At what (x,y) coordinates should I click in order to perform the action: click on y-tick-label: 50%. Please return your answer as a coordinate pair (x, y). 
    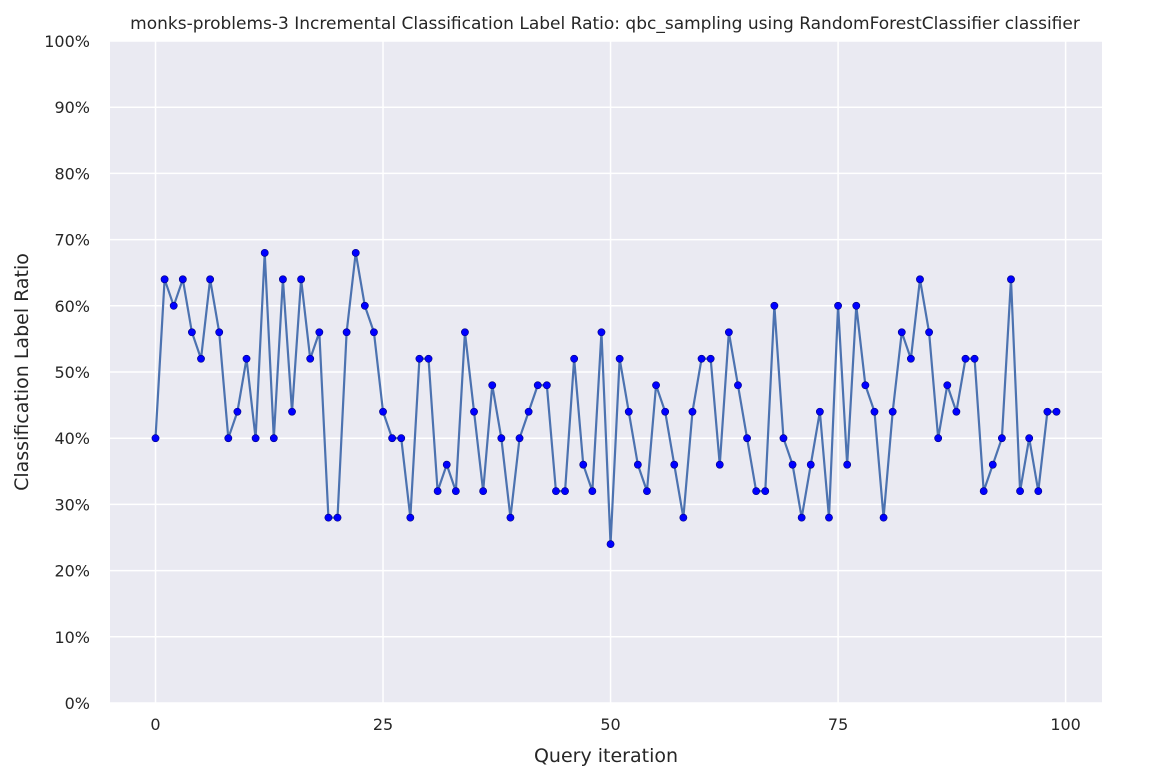
    Looking at the image, I should click on (72, 372).